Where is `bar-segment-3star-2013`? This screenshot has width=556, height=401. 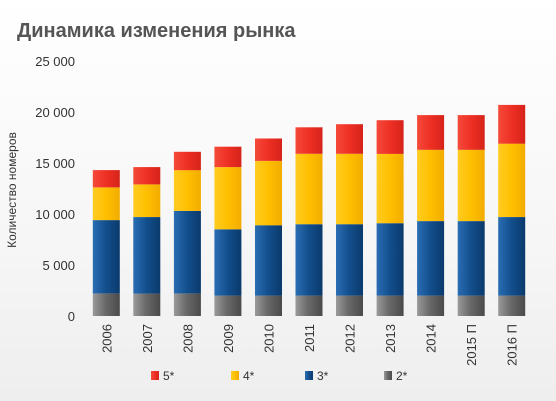 bar-segment-3star-2013 is located at coordinates (390, 259).